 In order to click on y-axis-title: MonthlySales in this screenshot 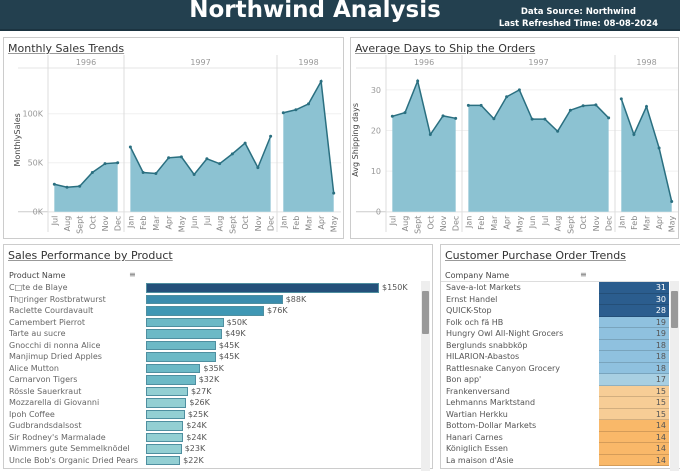, I will do `click(17, 139)`.